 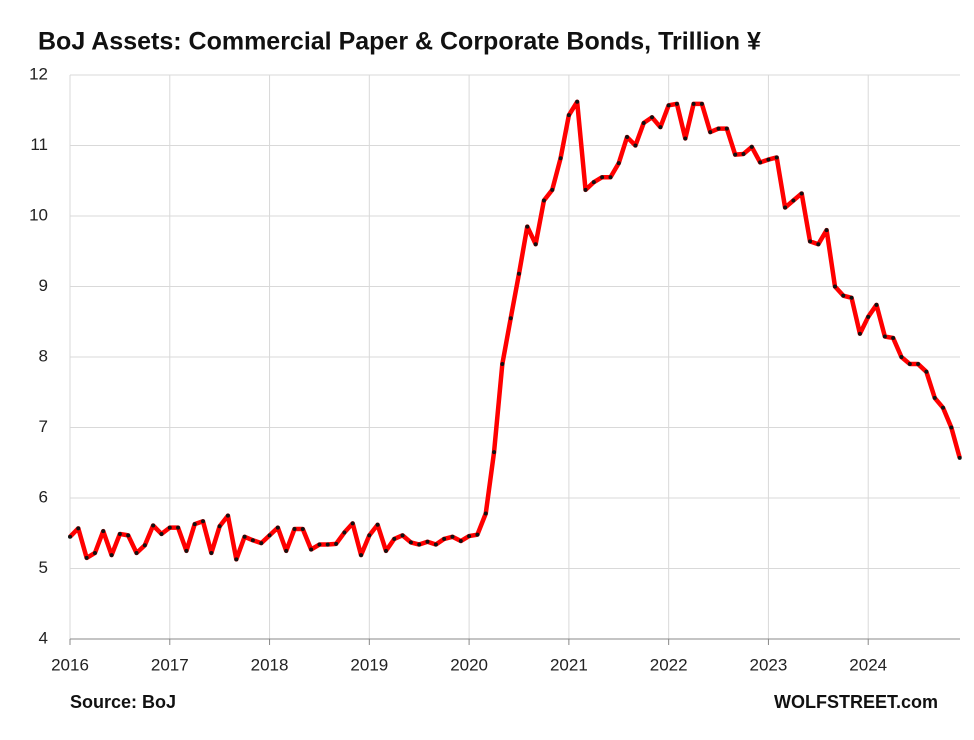 What do you see at coordinates (43, 567) in the screenshot?
I see `y-tick-label: 5` at bounding box center [43, 567].